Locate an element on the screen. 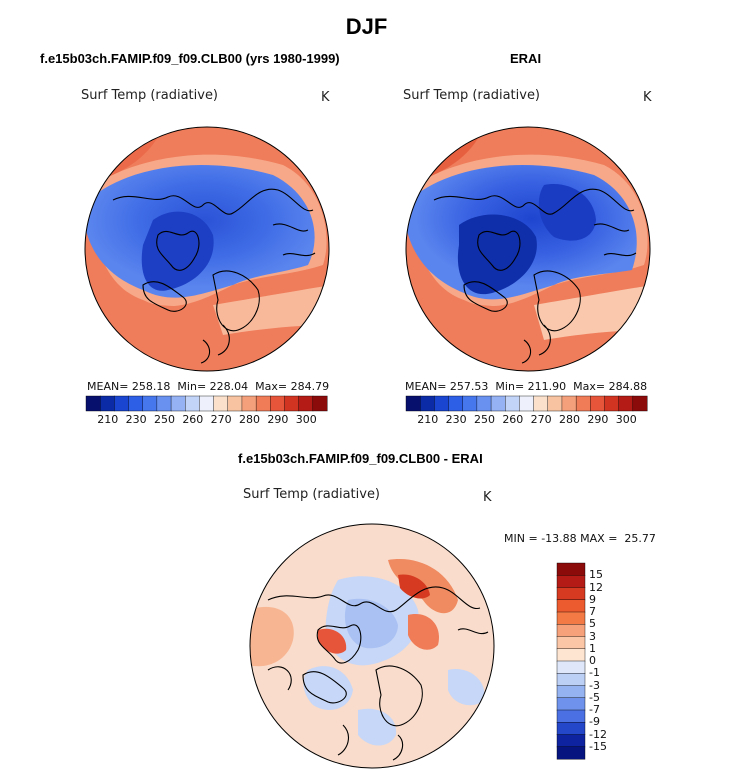  colorbar-right-tick-label: 290 is located at coordinates (598, 419).